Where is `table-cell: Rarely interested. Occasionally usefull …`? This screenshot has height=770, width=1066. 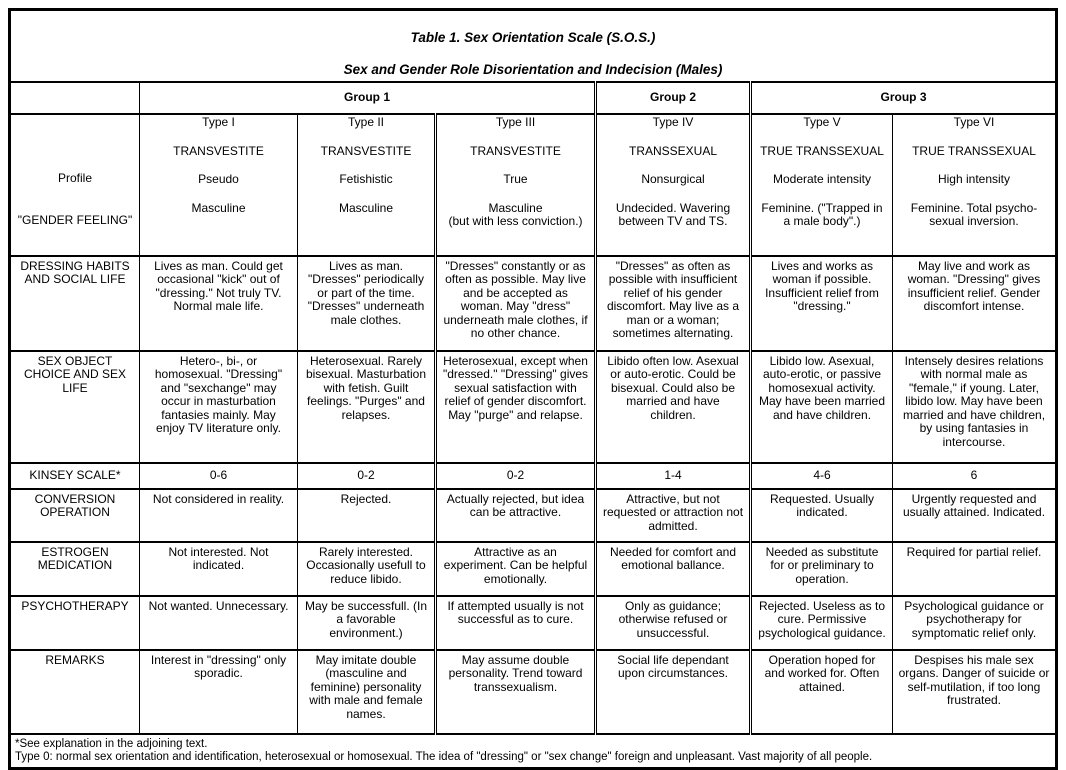
table-cell: Rarely interested. Occasionally usefull … is located at coordinates (366, 569).